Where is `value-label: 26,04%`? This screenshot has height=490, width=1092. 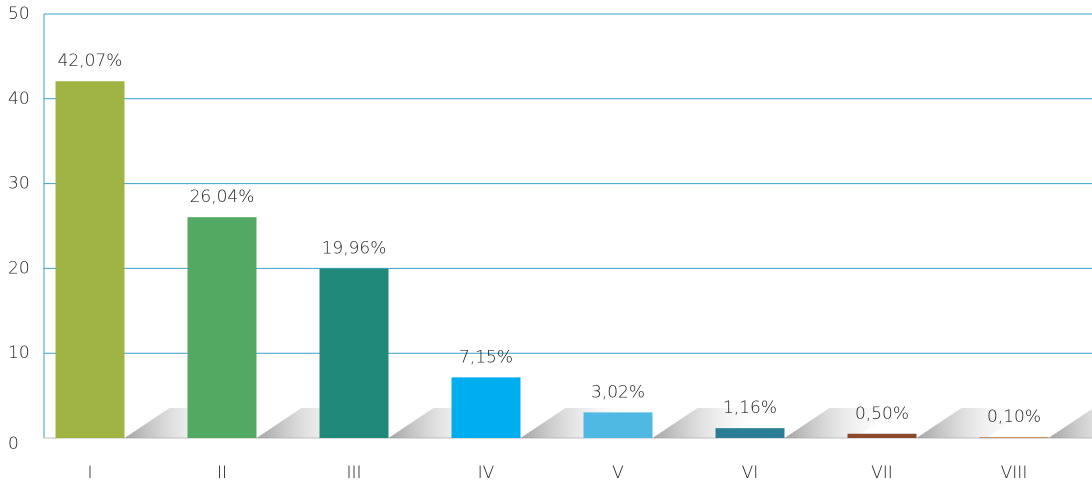
value-label: 26,04% is located at coordinates (222, 197).